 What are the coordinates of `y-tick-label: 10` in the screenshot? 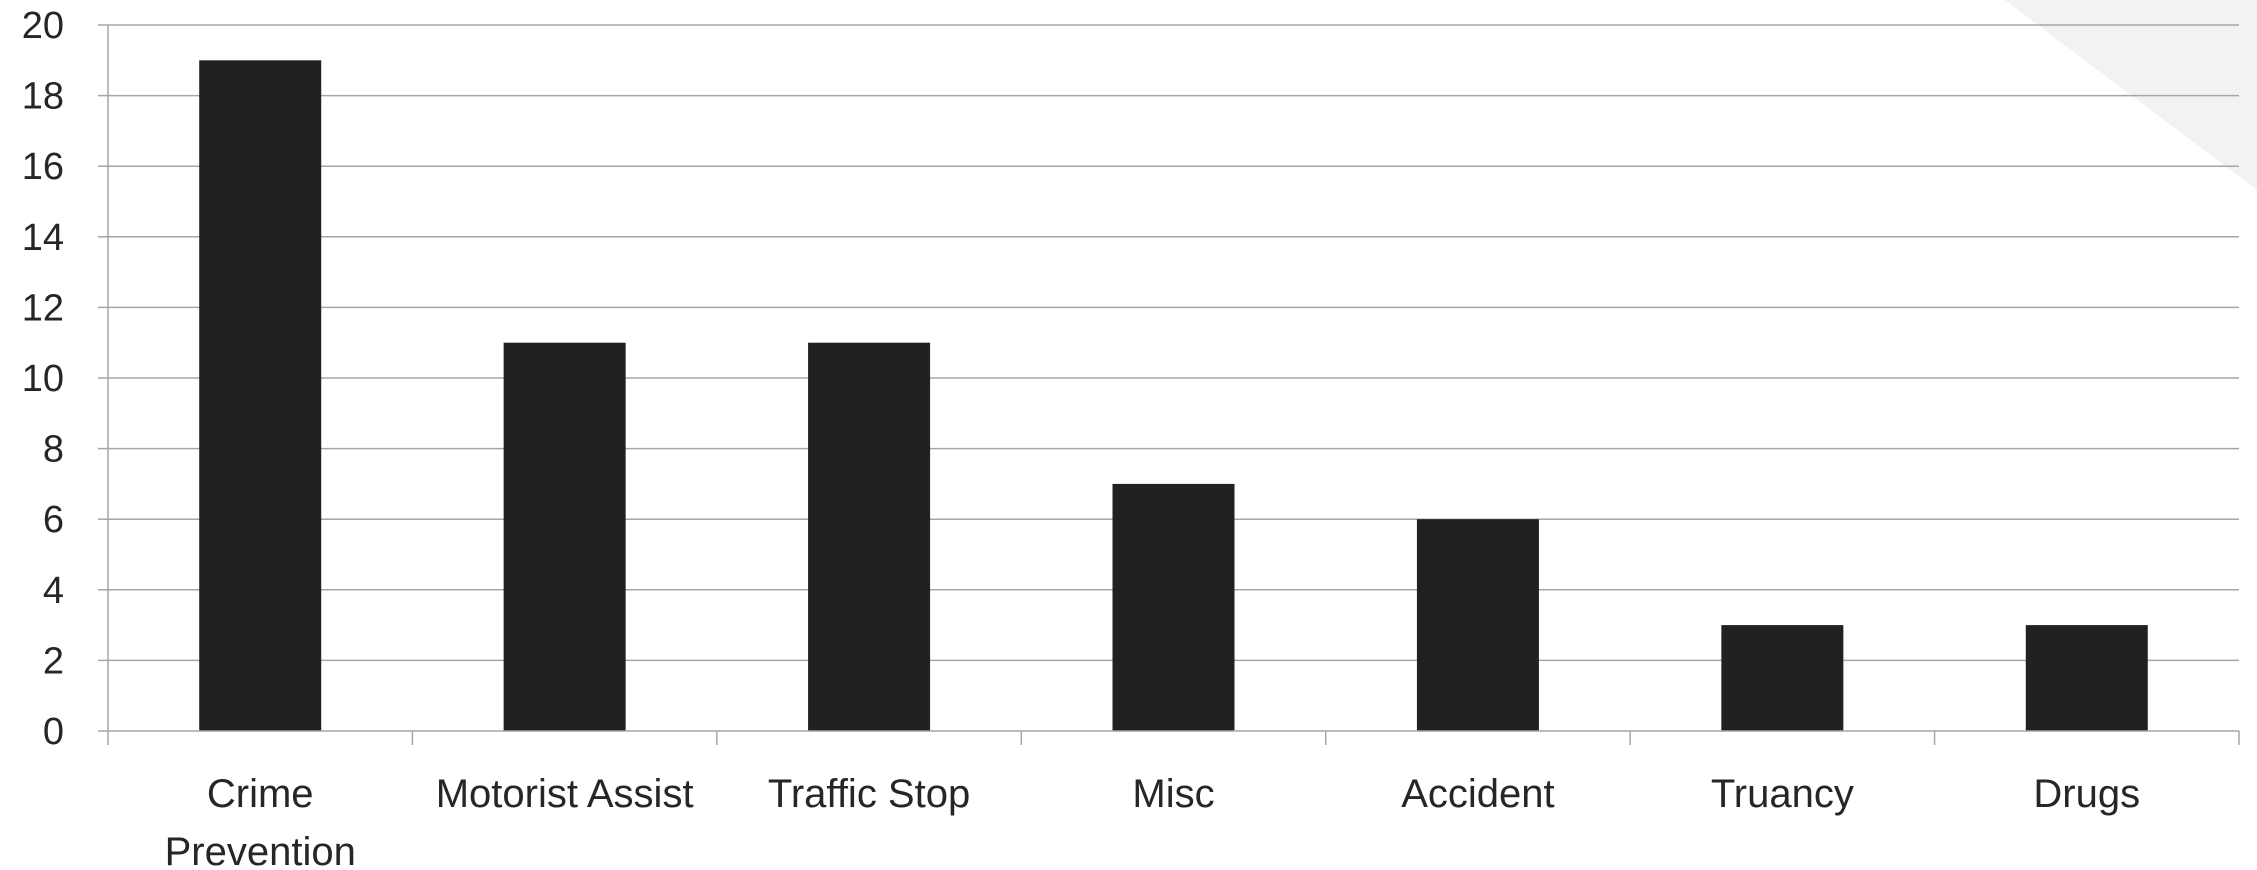 It's located at (43, 379).